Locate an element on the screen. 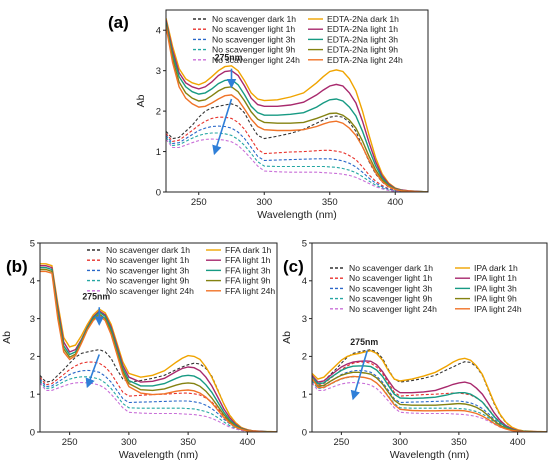 This screenshot has width=550, height=463. panel-label: (b) is located at coordinates (17, 266).